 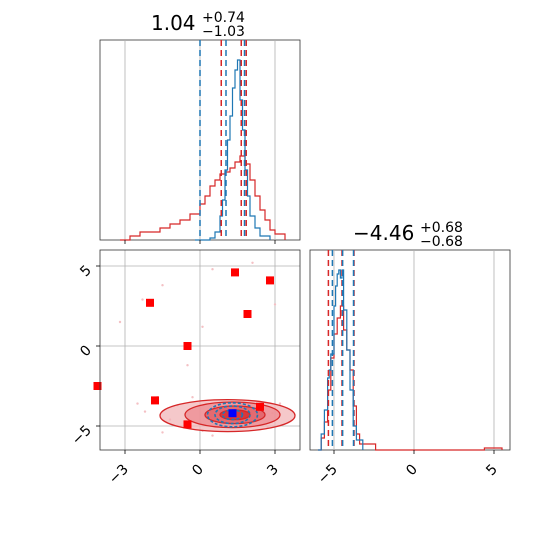 What do you see at coordinates (86, 272) in the screenshot?
I see `scatter-ytick-label: 5` at bounding box center [86, 272].